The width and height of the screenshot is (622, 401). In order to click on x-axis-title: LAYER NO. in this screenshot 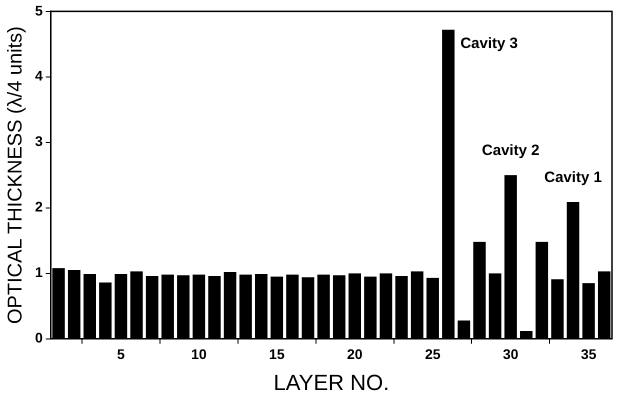, I will do `click(332, 382)`.